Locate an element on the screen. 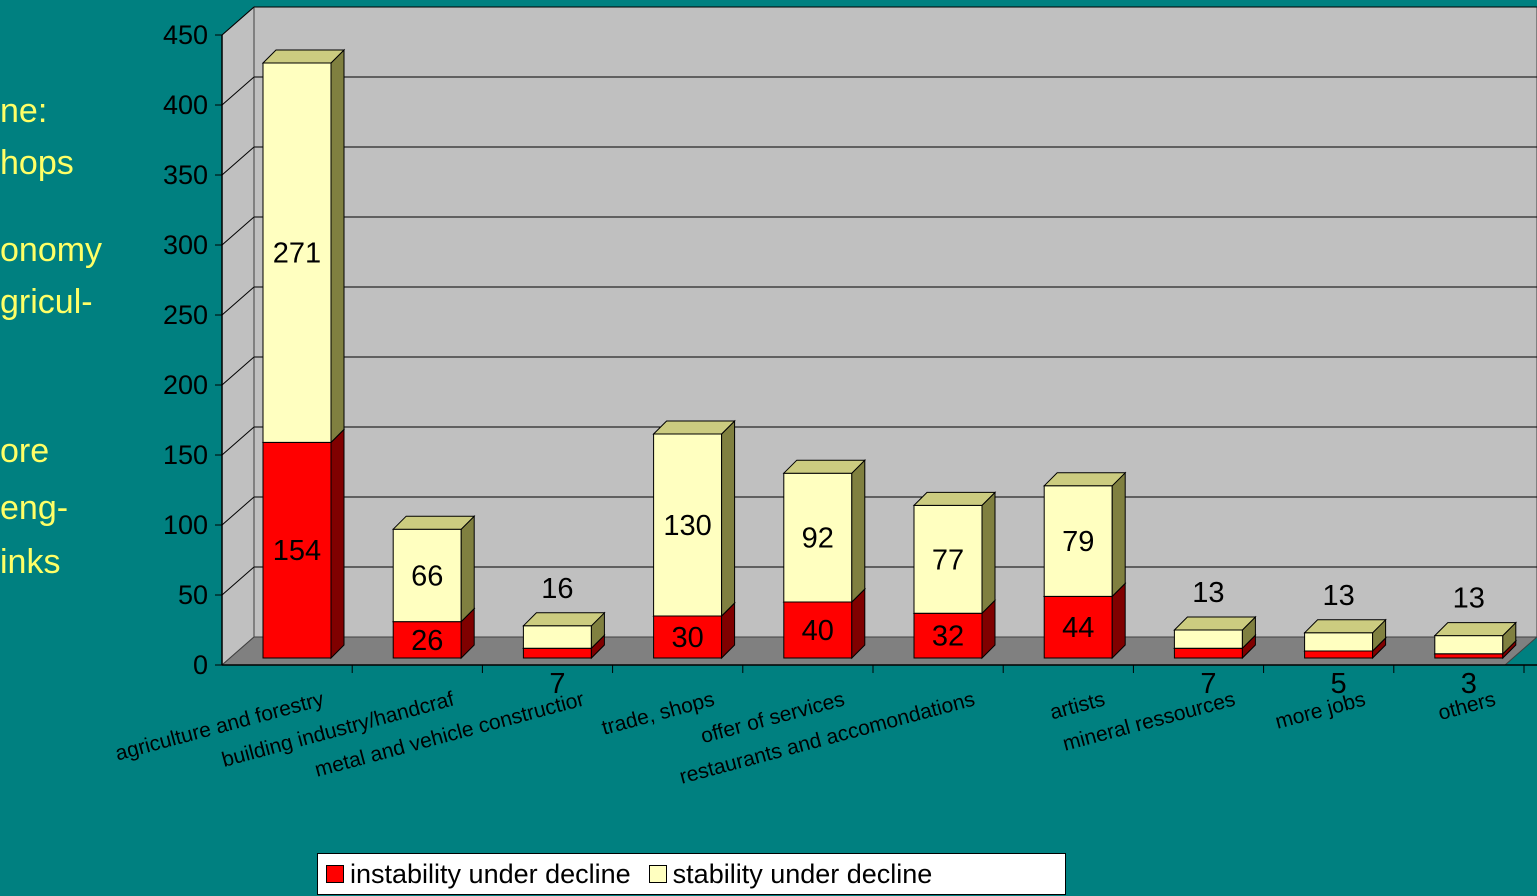  side-wall is located at coordinates (238, 336).